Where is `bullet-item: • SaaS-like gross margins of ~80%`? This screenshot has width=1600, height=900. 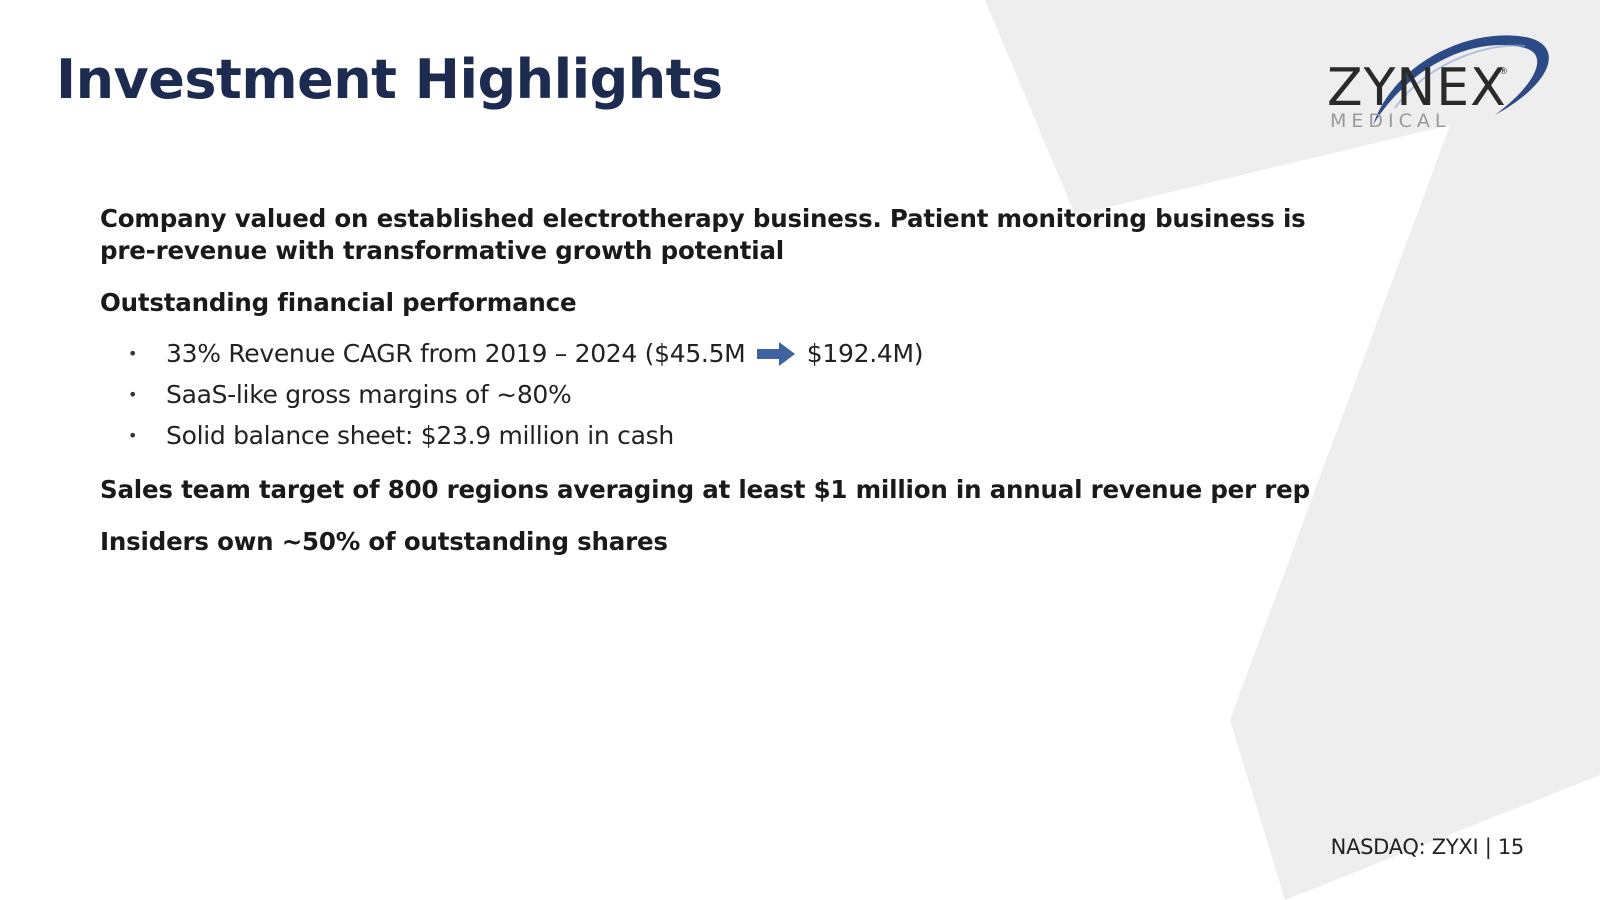 bullet-item: • SaaS-like gross margins of ~80% is located at coordinates (725, 394).